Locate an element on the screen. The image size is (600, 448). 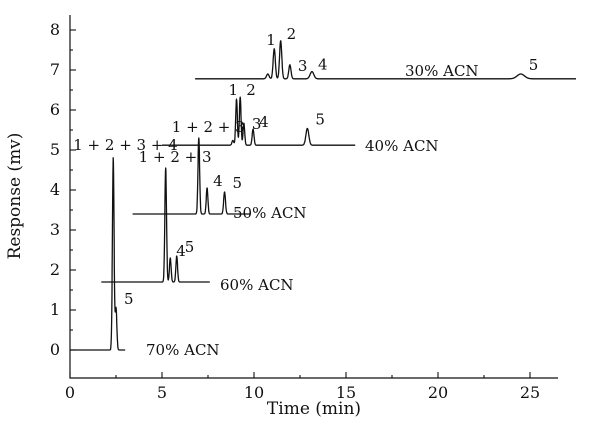
trace-50-acn is located at coordinates (191, 176).